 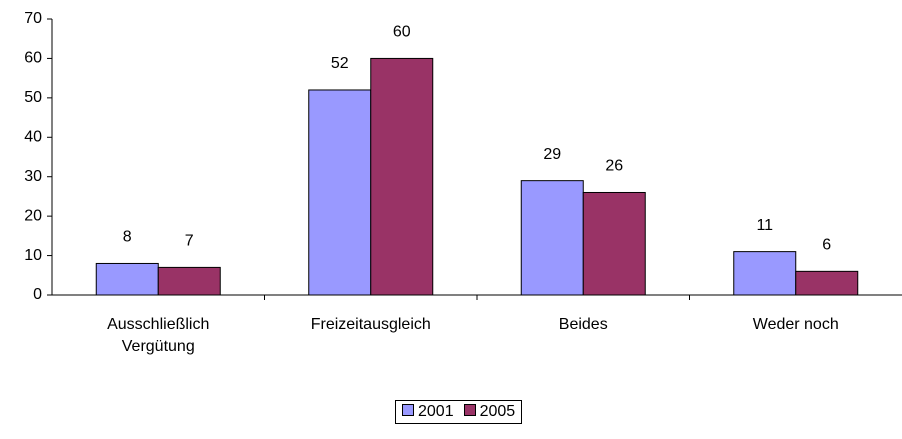 What do you see at coordinates (37, 294) in the screenshot?
I see `y-tick-label: 0` at bounding box center [37, 294].